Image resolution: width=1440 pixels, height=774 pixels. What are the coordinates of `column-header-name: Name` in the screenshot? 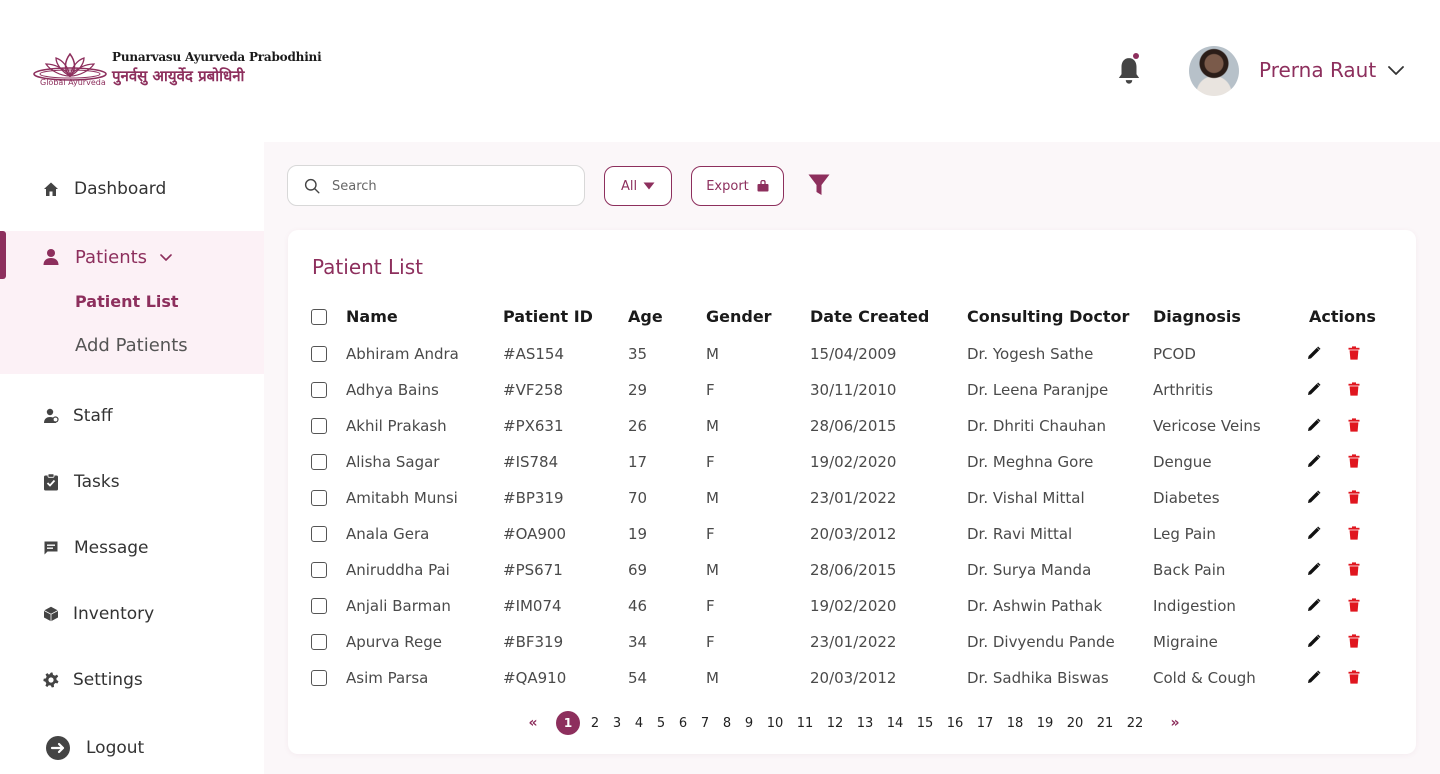 It's located at (372, 316).